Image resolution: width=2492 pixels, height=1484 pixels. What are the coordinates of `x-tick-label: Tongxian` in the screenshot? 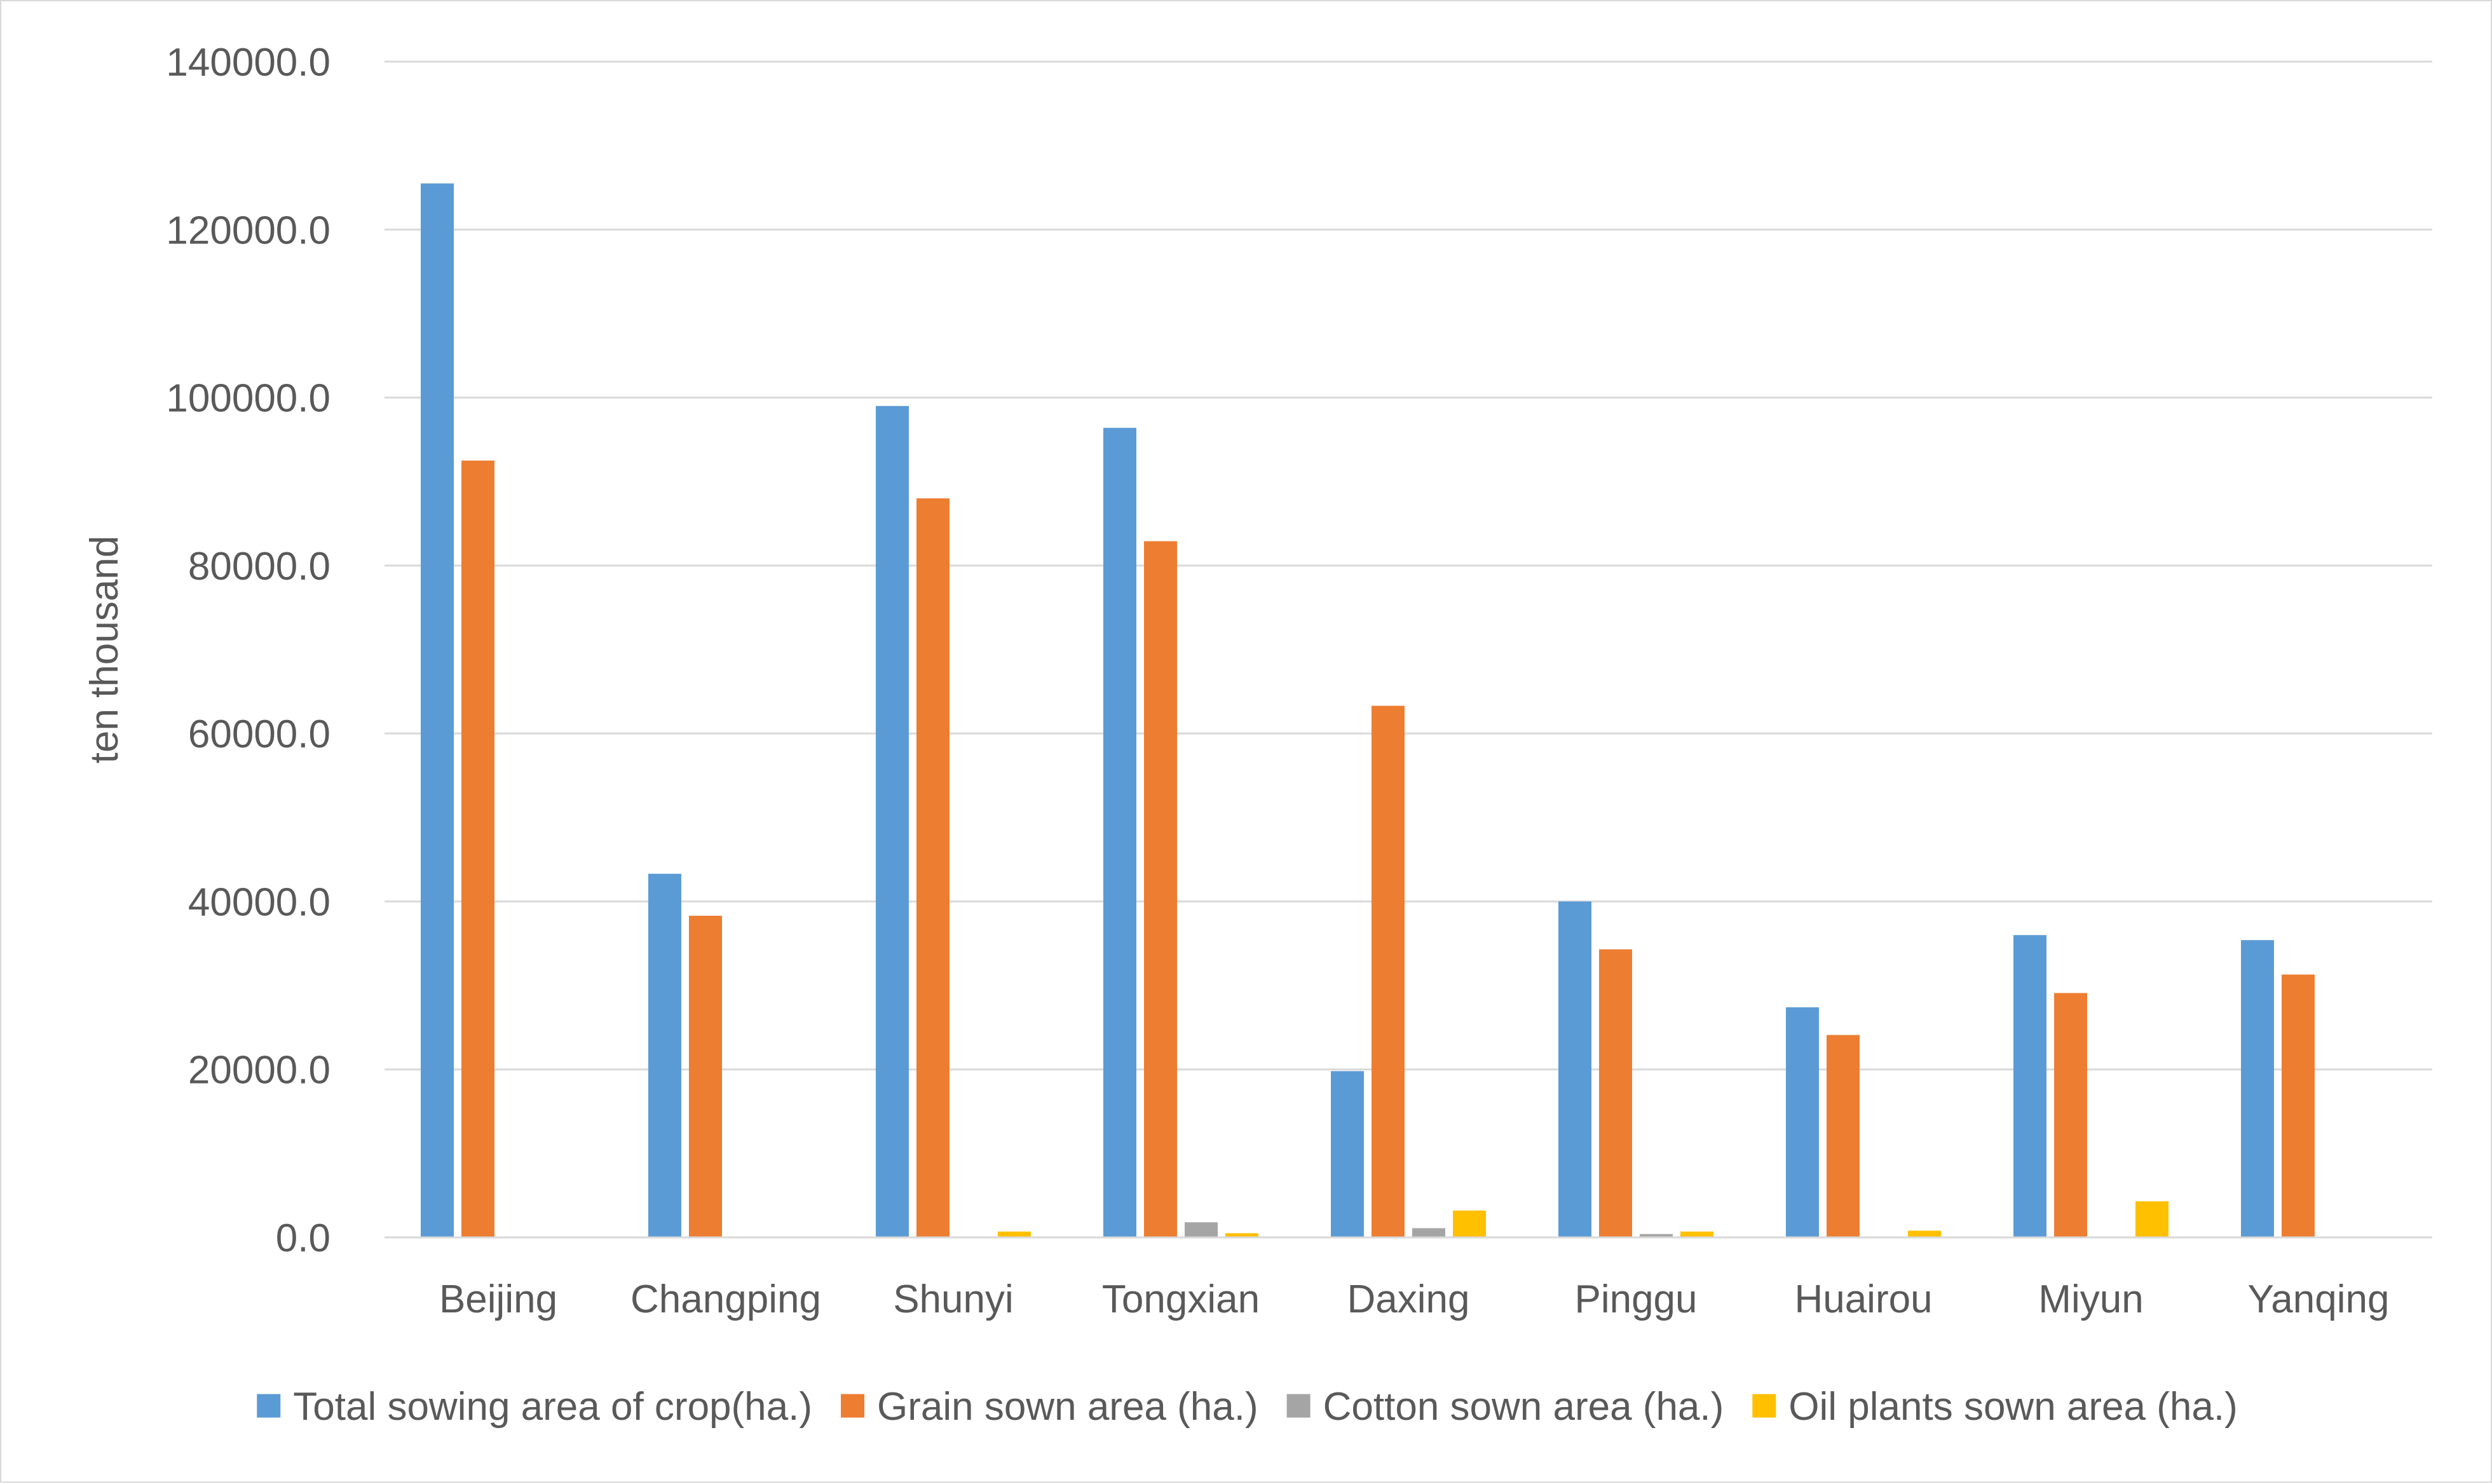 It's located at (1181, 1299).